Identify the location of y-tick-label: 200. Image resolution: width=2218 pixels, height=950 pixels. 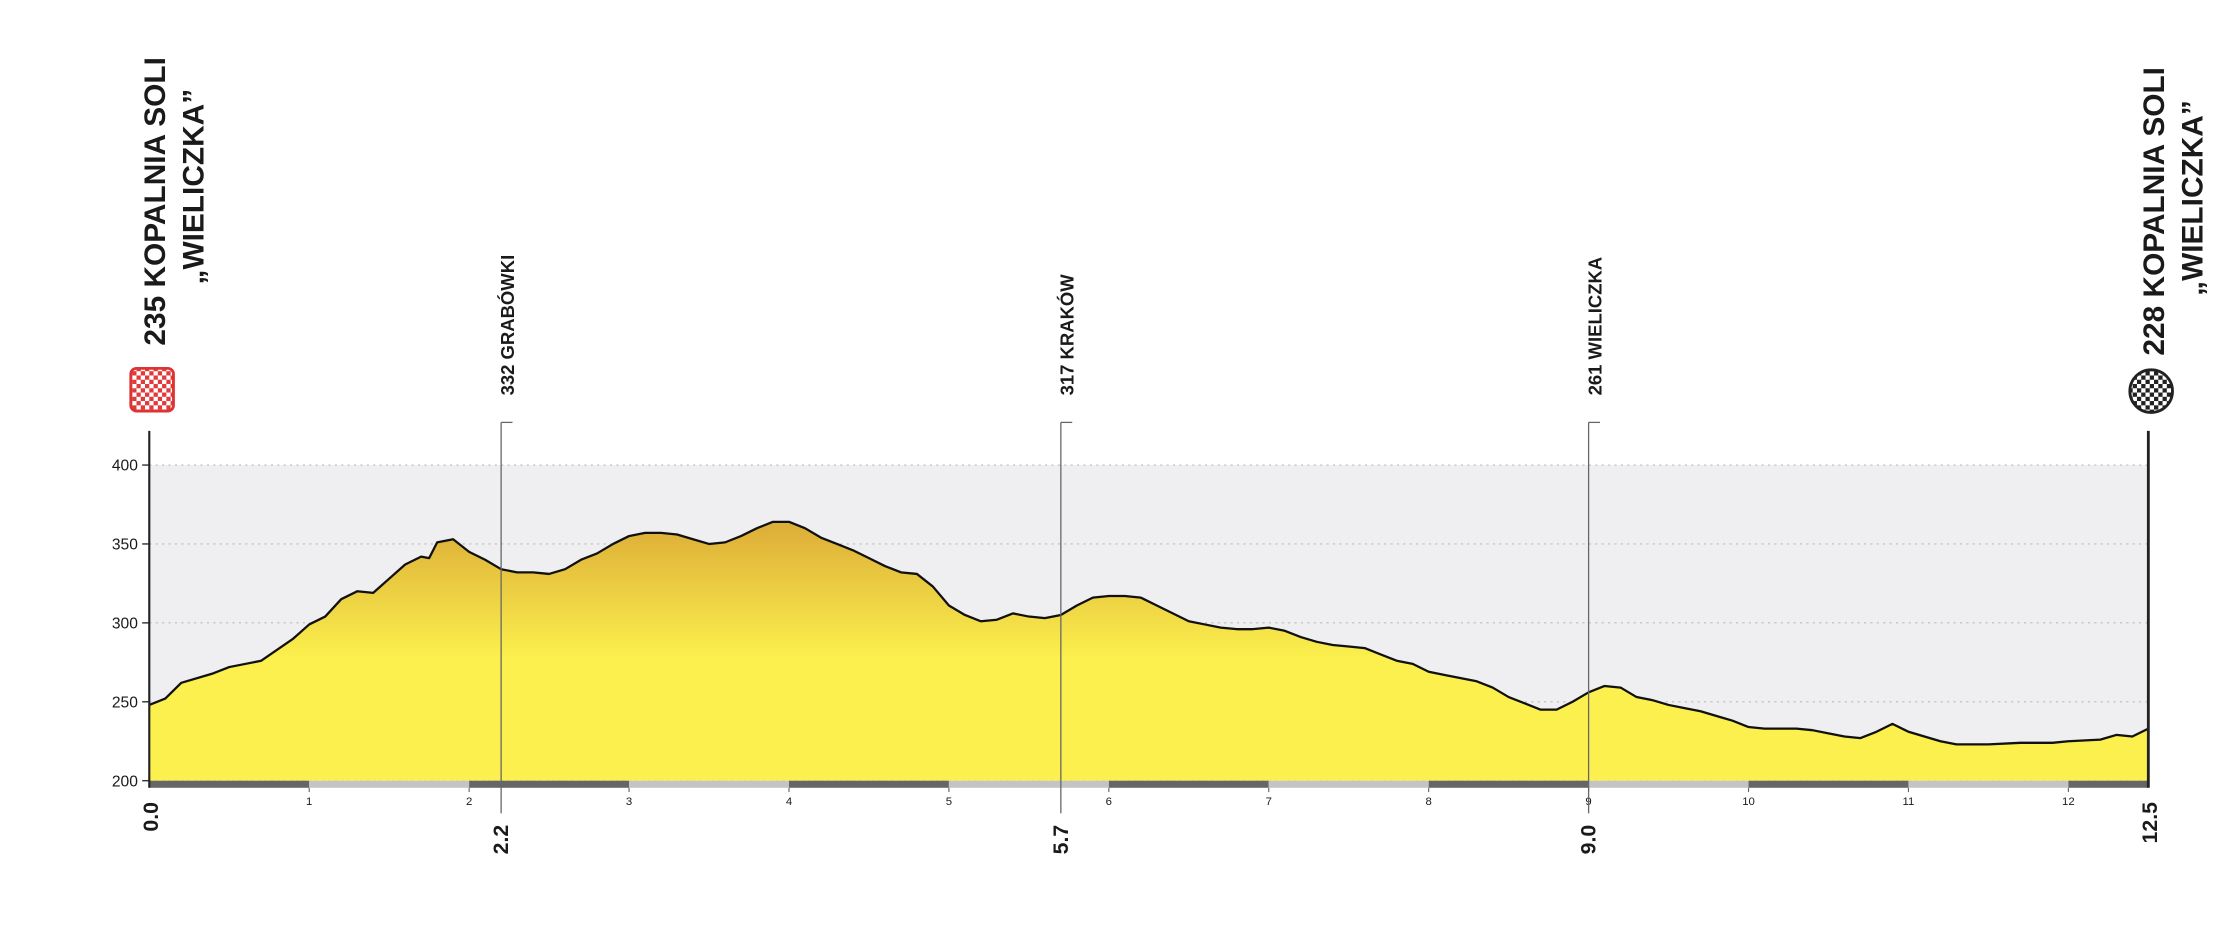
(125, 781).